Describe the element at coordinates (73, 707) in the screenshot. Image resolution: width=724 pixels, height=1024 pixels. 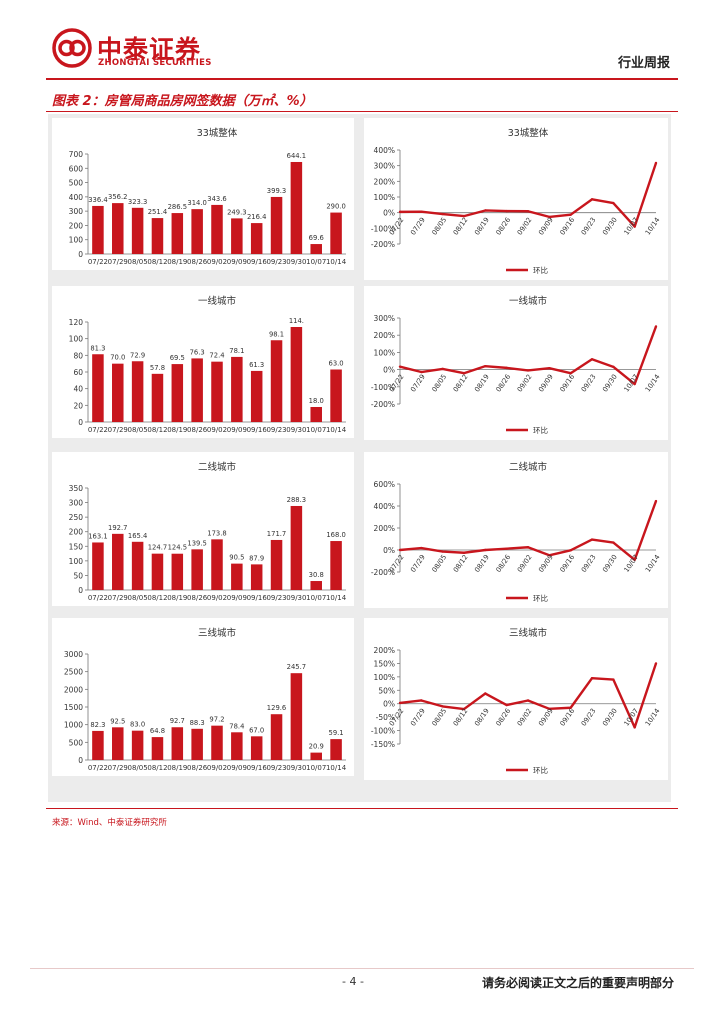
I see `y-tick-label: 1500` at that location.